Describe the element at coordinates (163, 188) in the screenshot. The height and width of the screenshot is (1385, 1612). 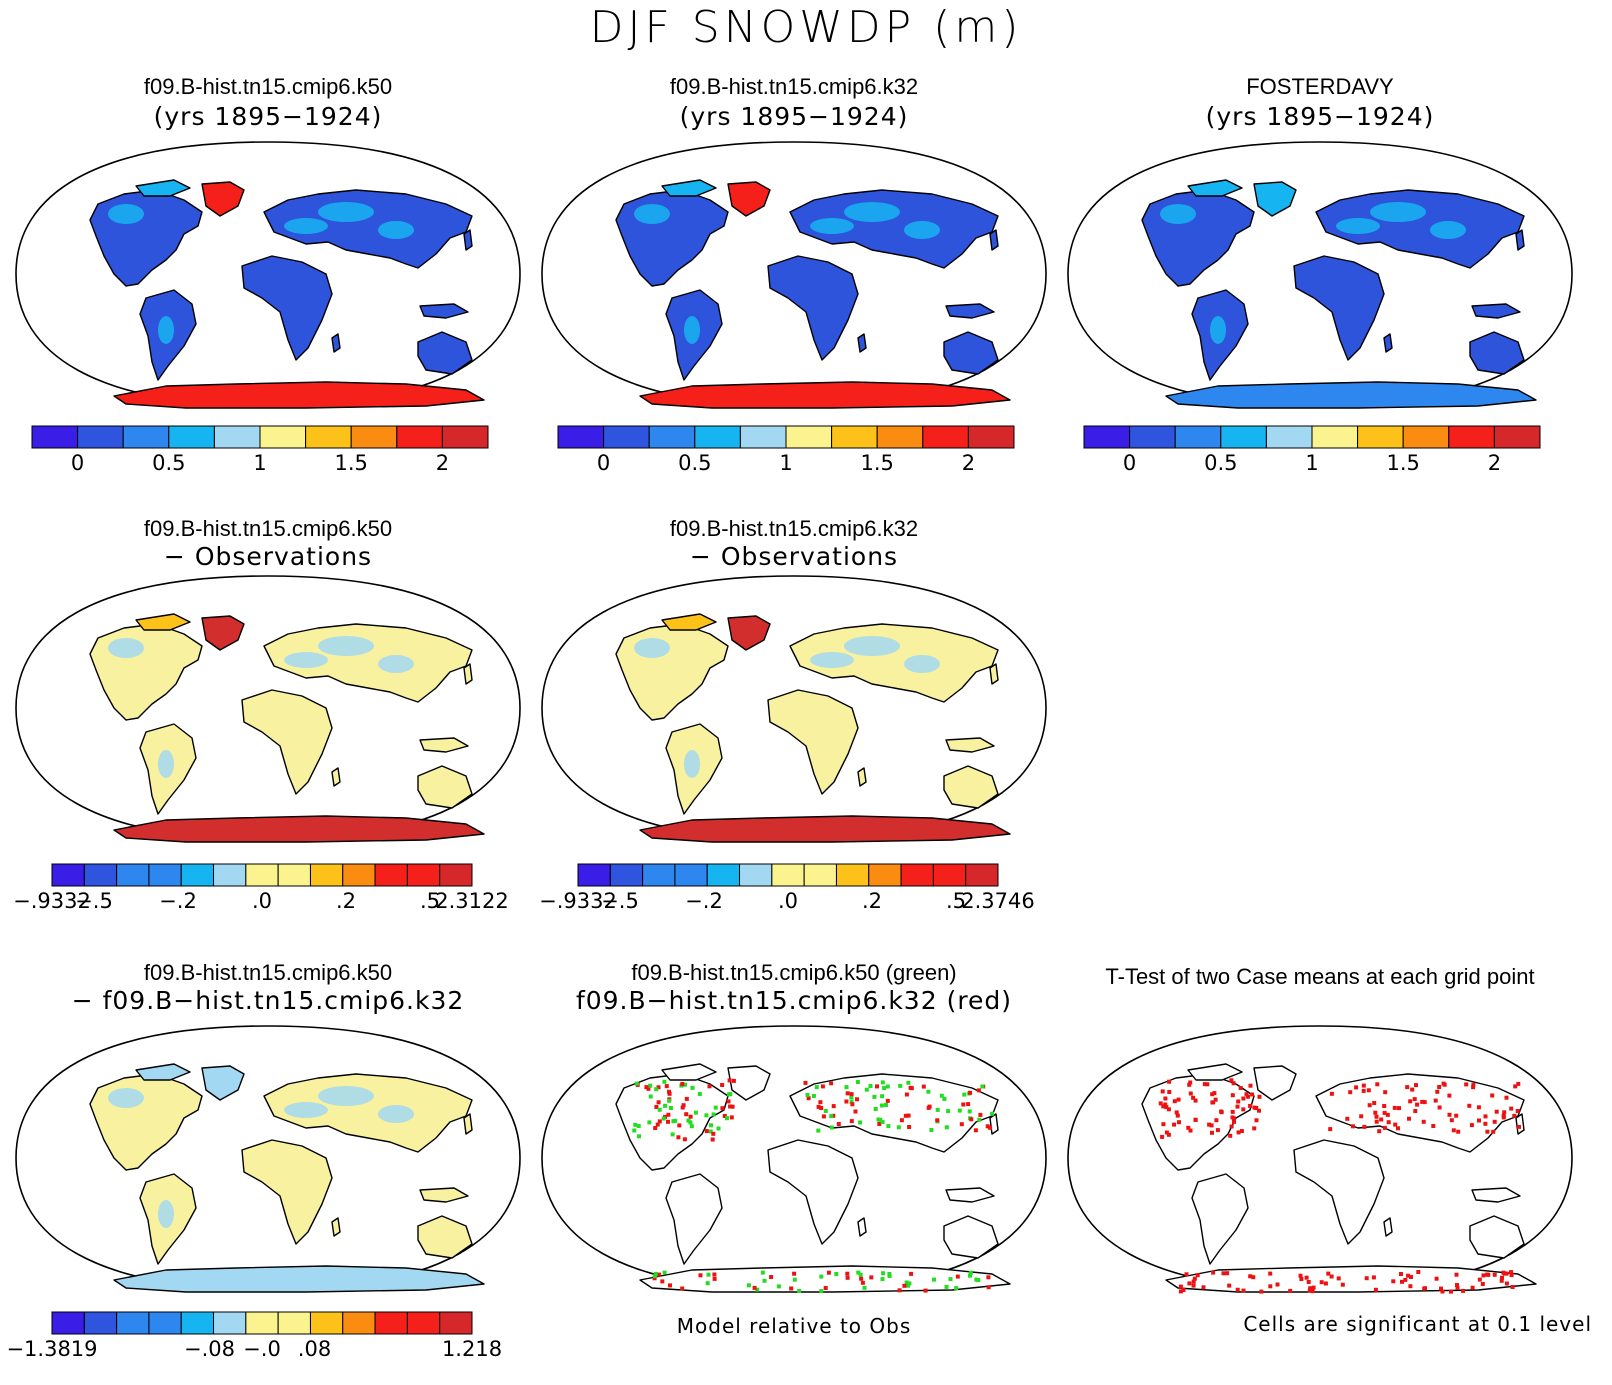
I see `landmass-arctic1` at that location.